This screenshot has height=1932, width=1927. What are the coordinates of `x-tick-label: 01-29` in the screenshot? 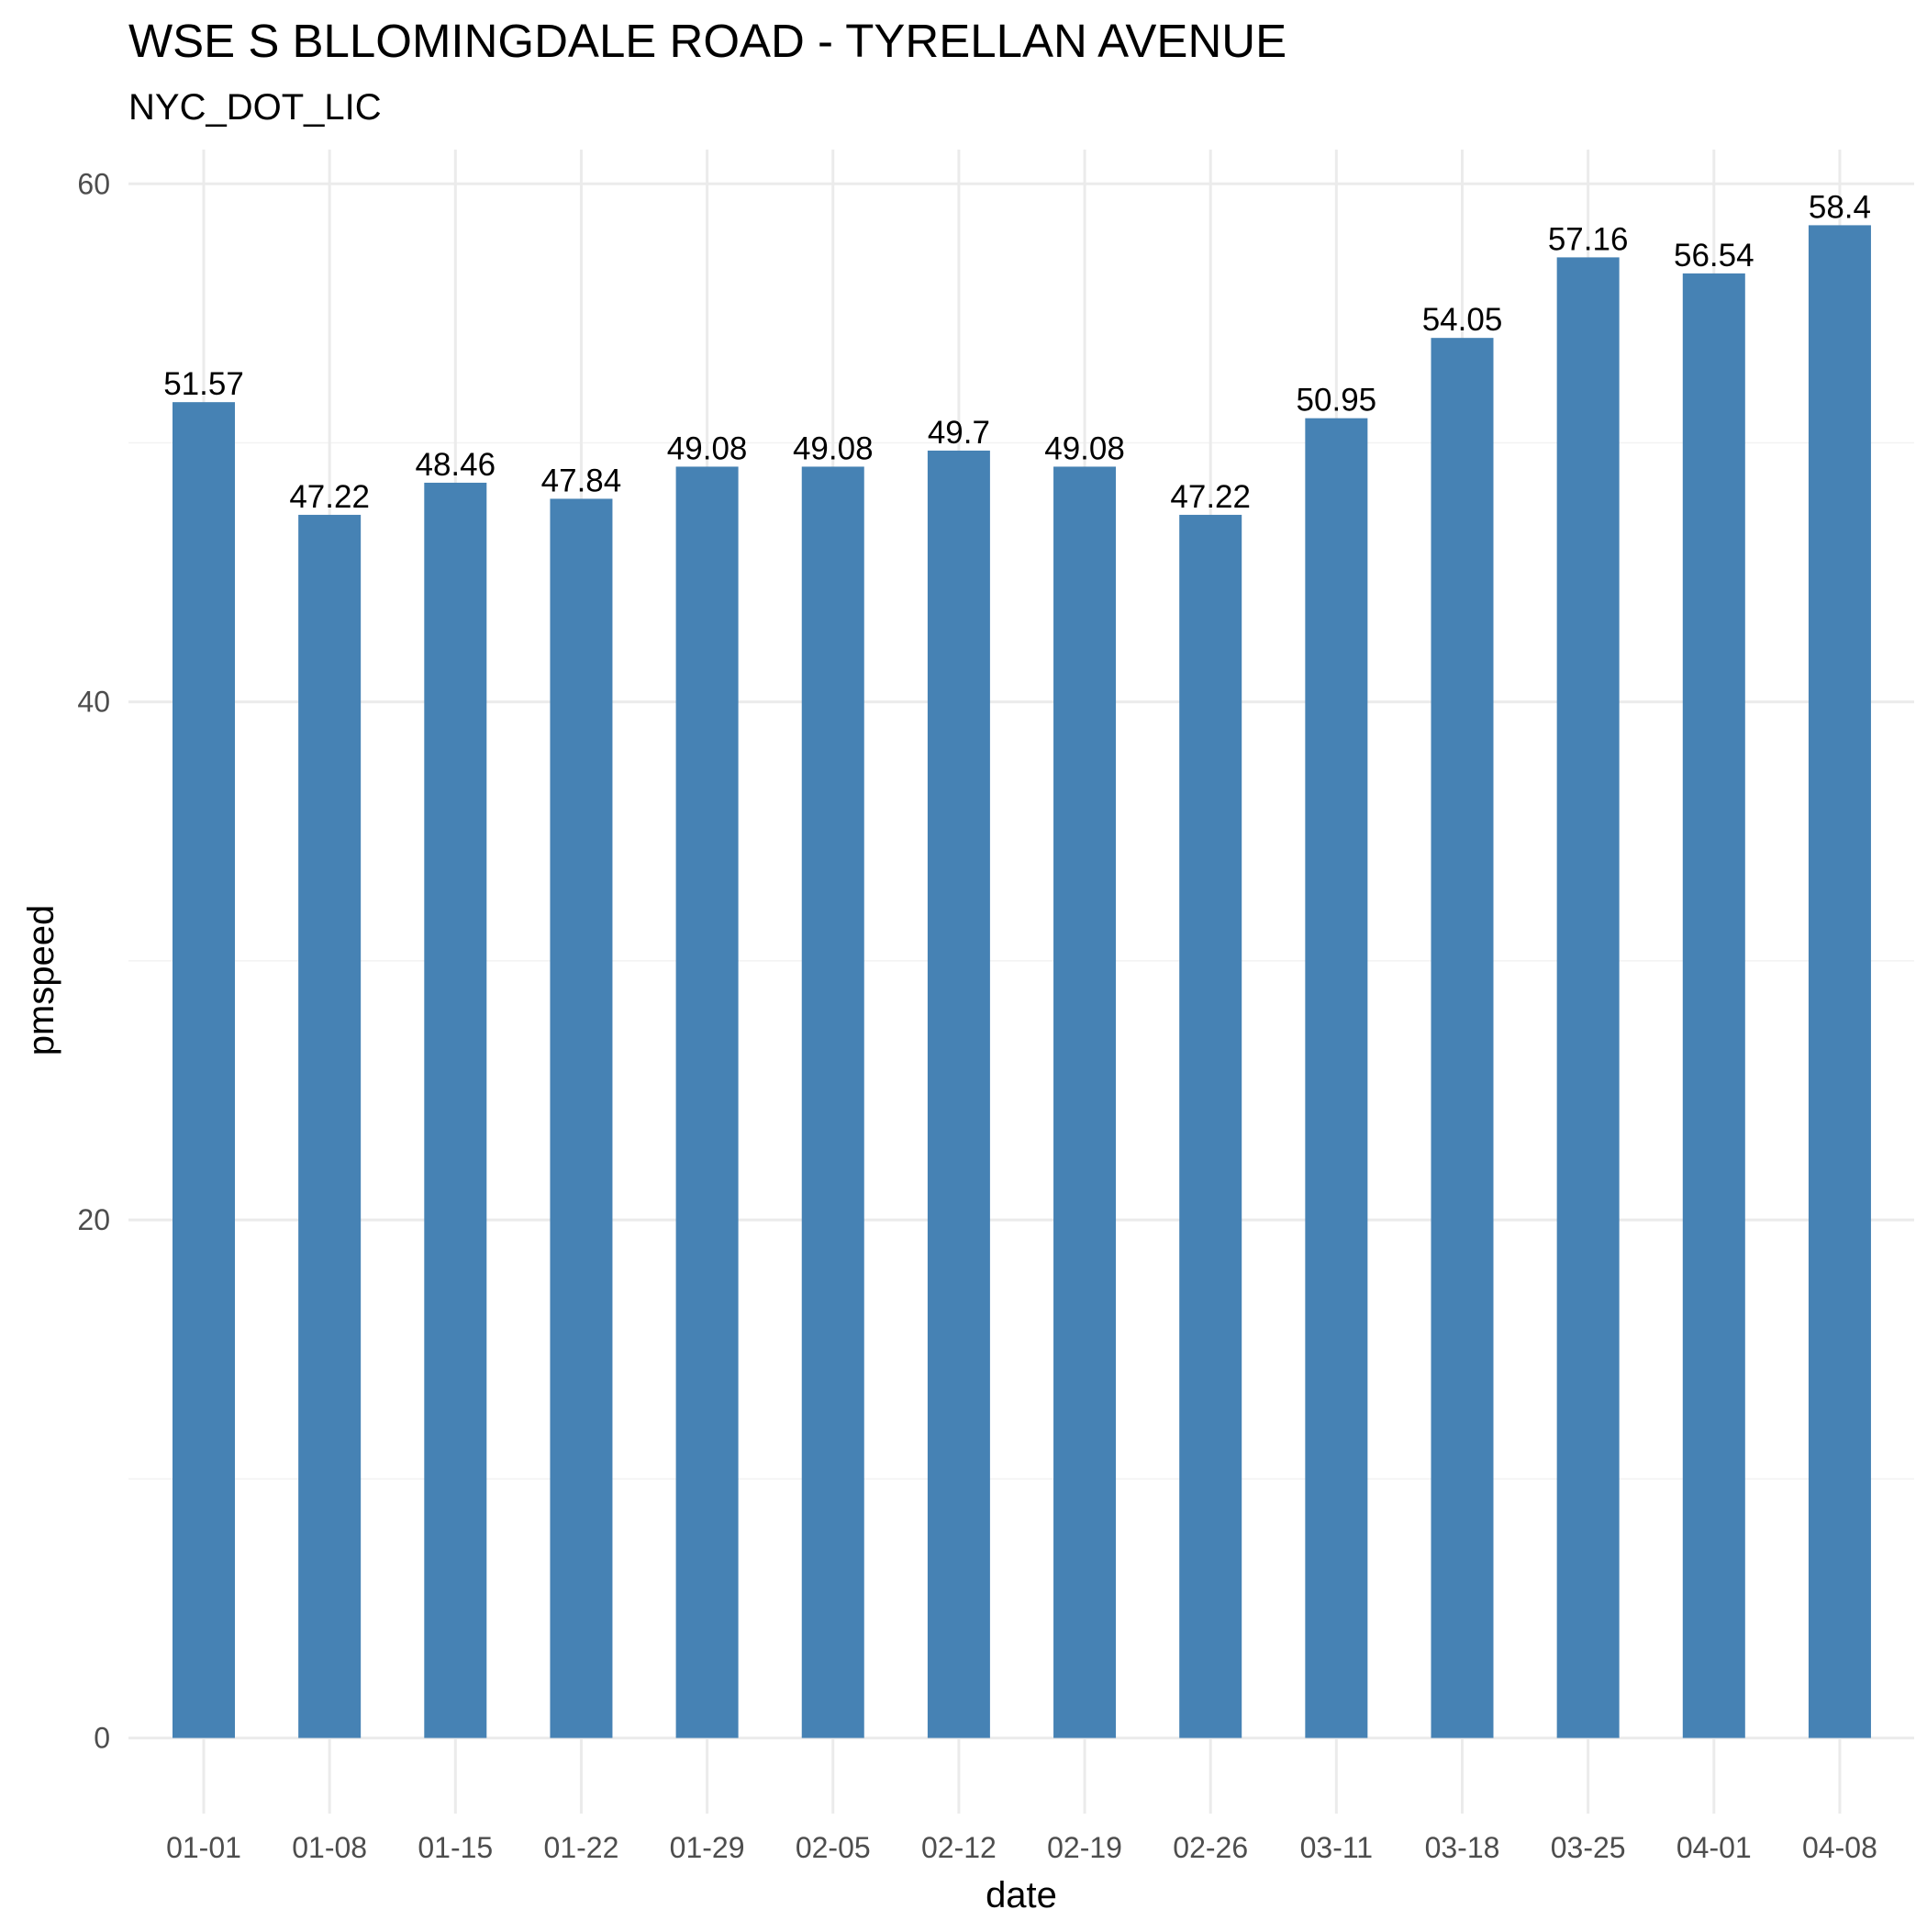 It's located at (707, 1847).